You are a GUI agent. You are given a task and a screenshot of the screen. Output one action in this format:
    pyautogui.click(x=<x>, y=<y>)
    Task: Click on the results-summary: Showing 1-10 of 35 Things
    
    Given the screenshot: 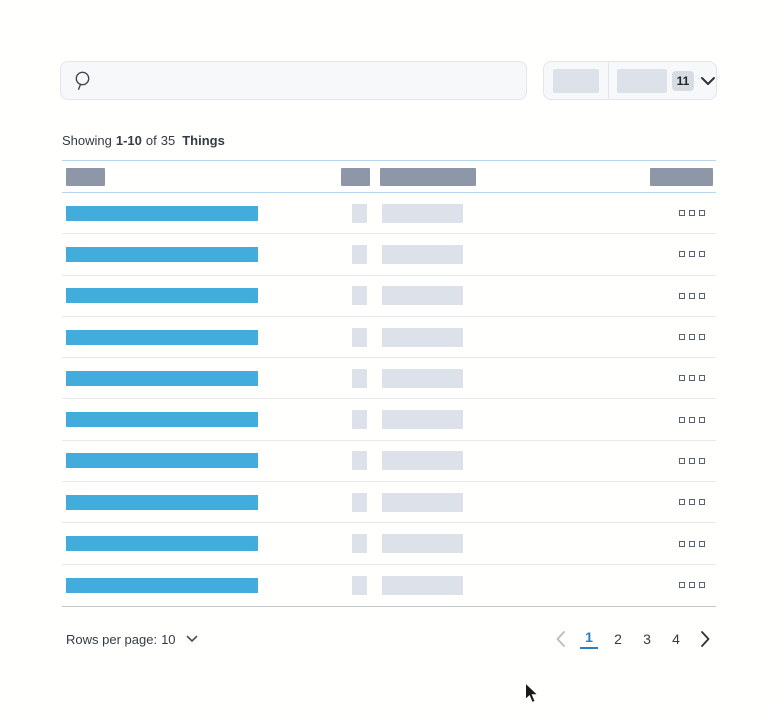 What is the action you would take?
    pyautogui.click(x=143, y=140)
    